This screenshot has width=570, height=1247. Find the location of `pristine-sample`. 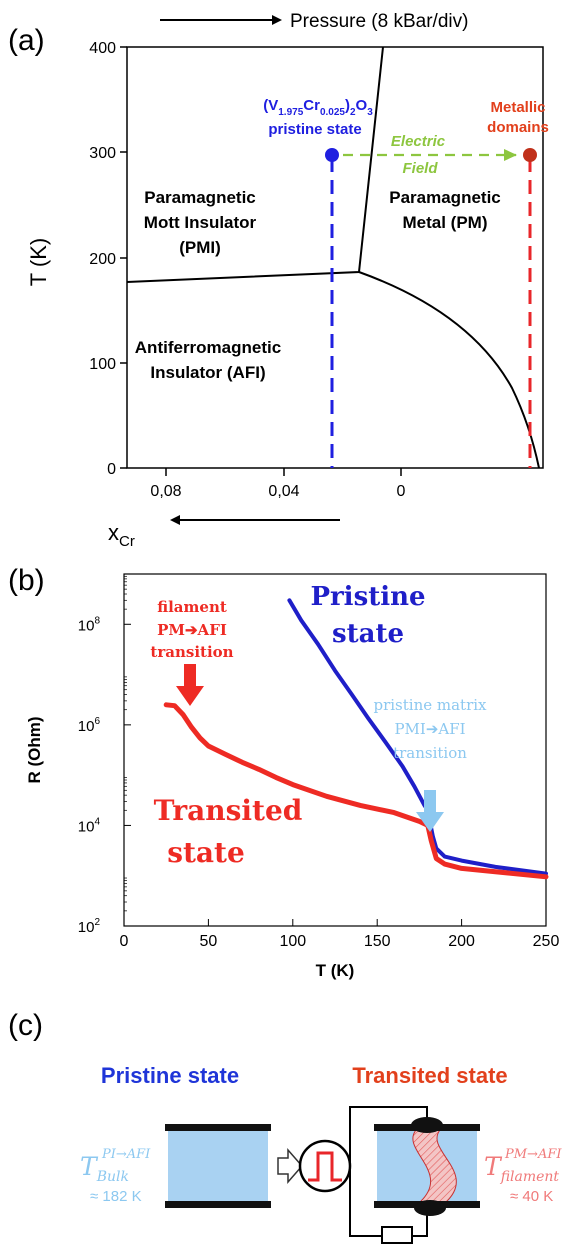

pristine-sample is located at coordinates (218, 1166).